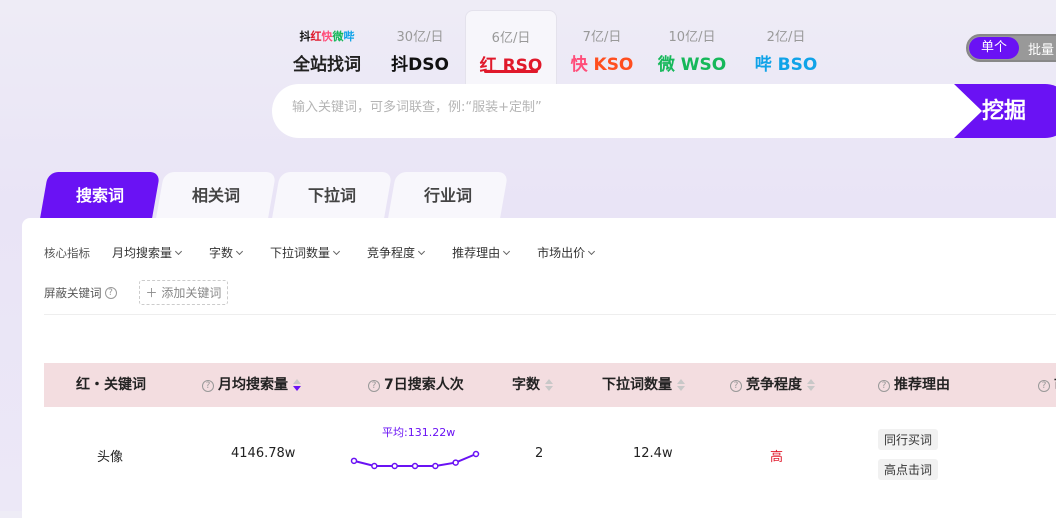  I want to click on col-competition: ? 竞争程度, so click(772, 385).